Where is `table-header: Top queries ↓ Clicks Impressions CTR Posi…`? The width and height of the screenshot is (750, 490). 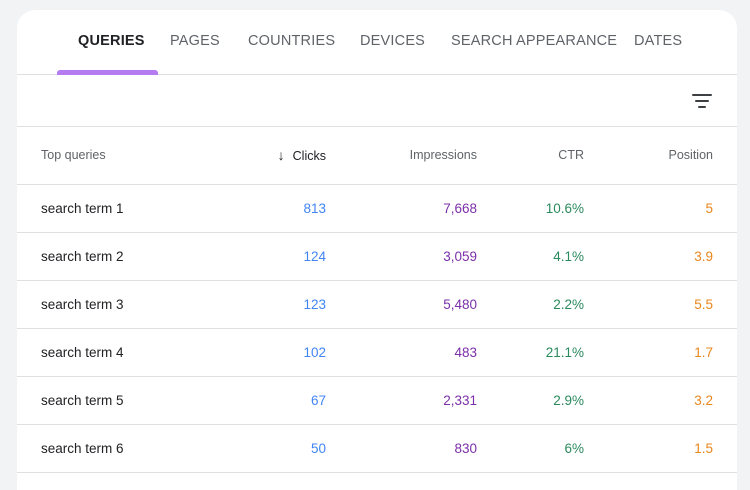 table-header: Top queries ↓ Clicks Impressions CTR Posi… is located at coordinates (377, 156).